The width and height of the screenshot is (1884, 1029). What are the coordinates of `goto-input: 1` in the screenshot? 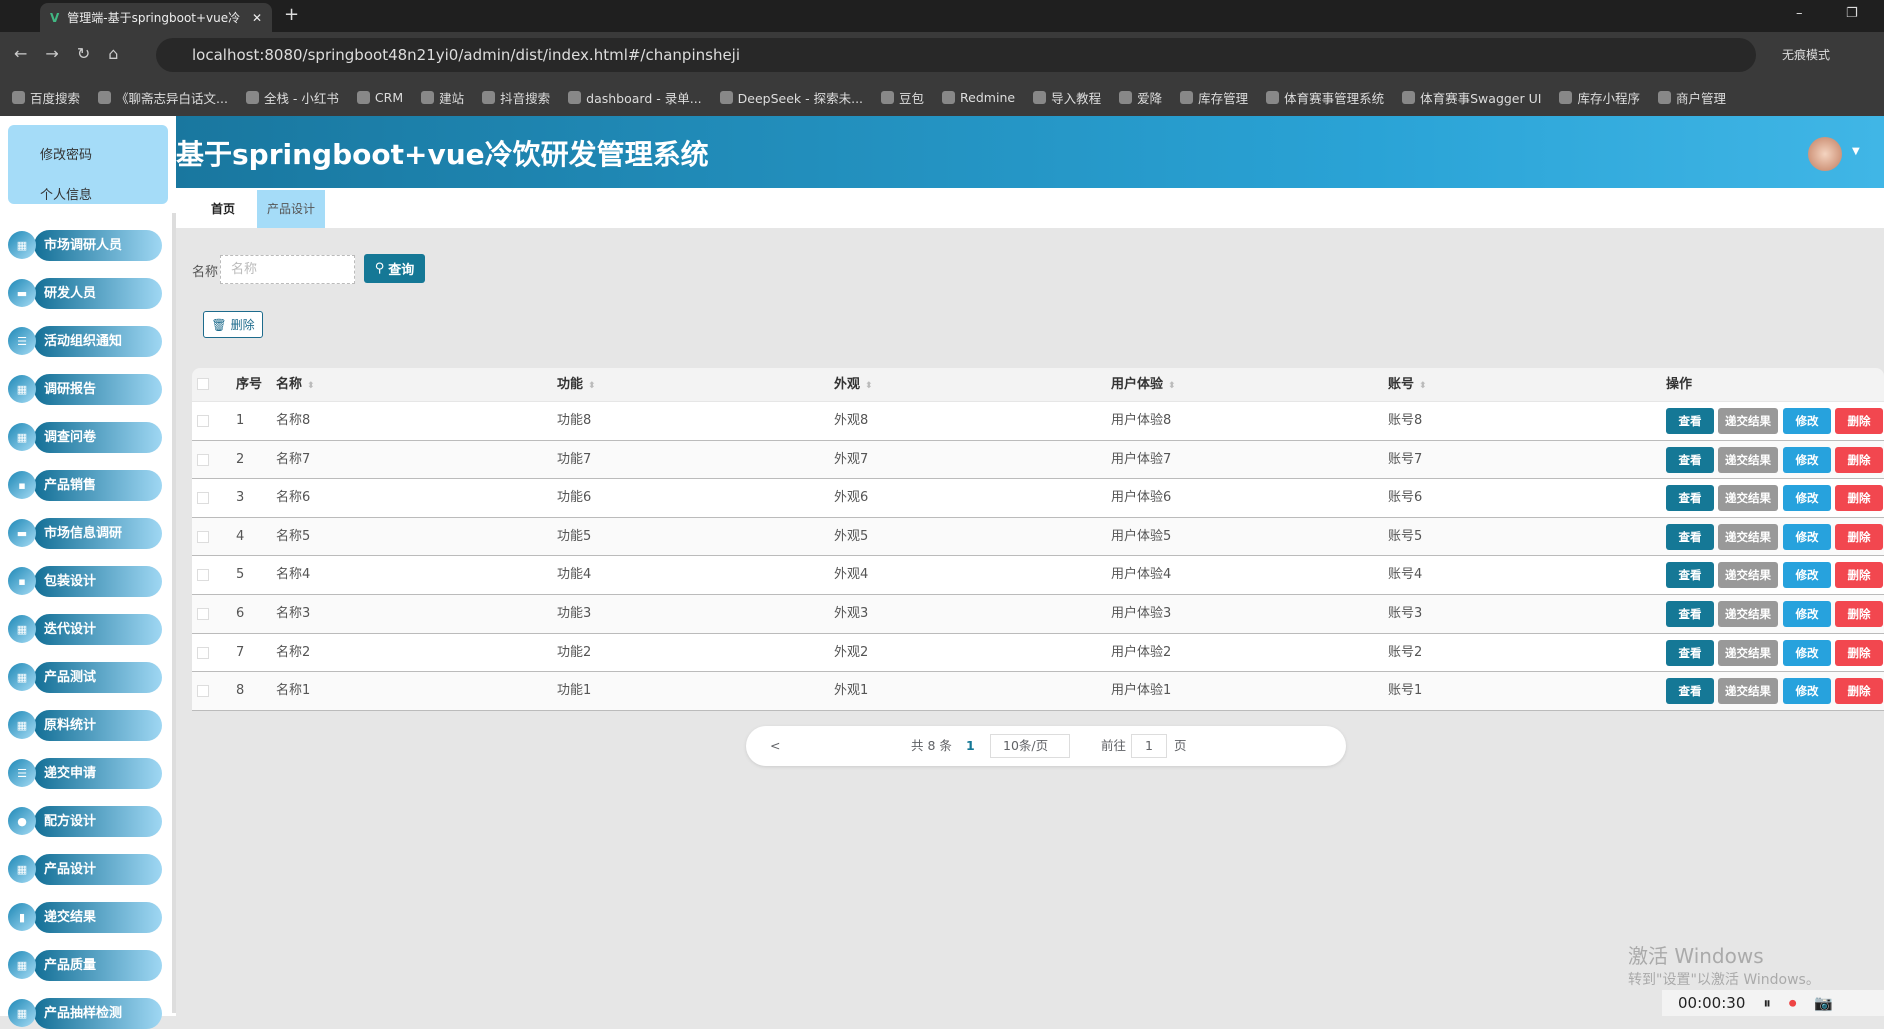 It's located at (1149, 746).